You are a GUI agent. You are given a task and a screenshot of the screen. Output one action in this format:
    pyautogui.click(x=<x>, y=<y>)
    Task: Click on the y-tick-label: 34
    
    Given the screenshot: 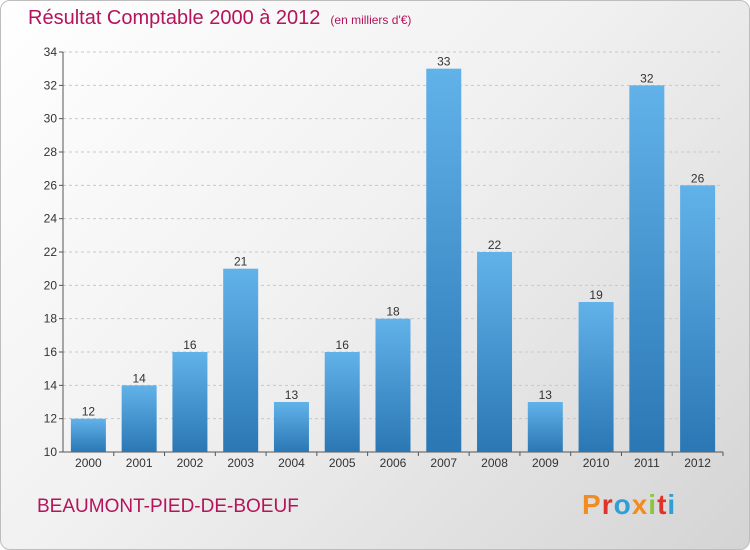 What is the action you would take?
    pyautogui.click(x=51, y=52)
    